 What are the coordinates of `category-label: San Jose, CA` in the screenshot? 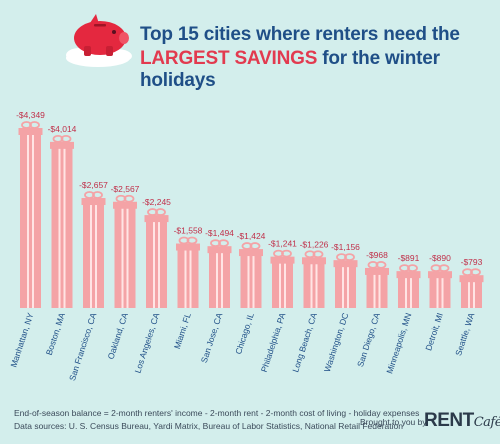 It's located at (212, 337).